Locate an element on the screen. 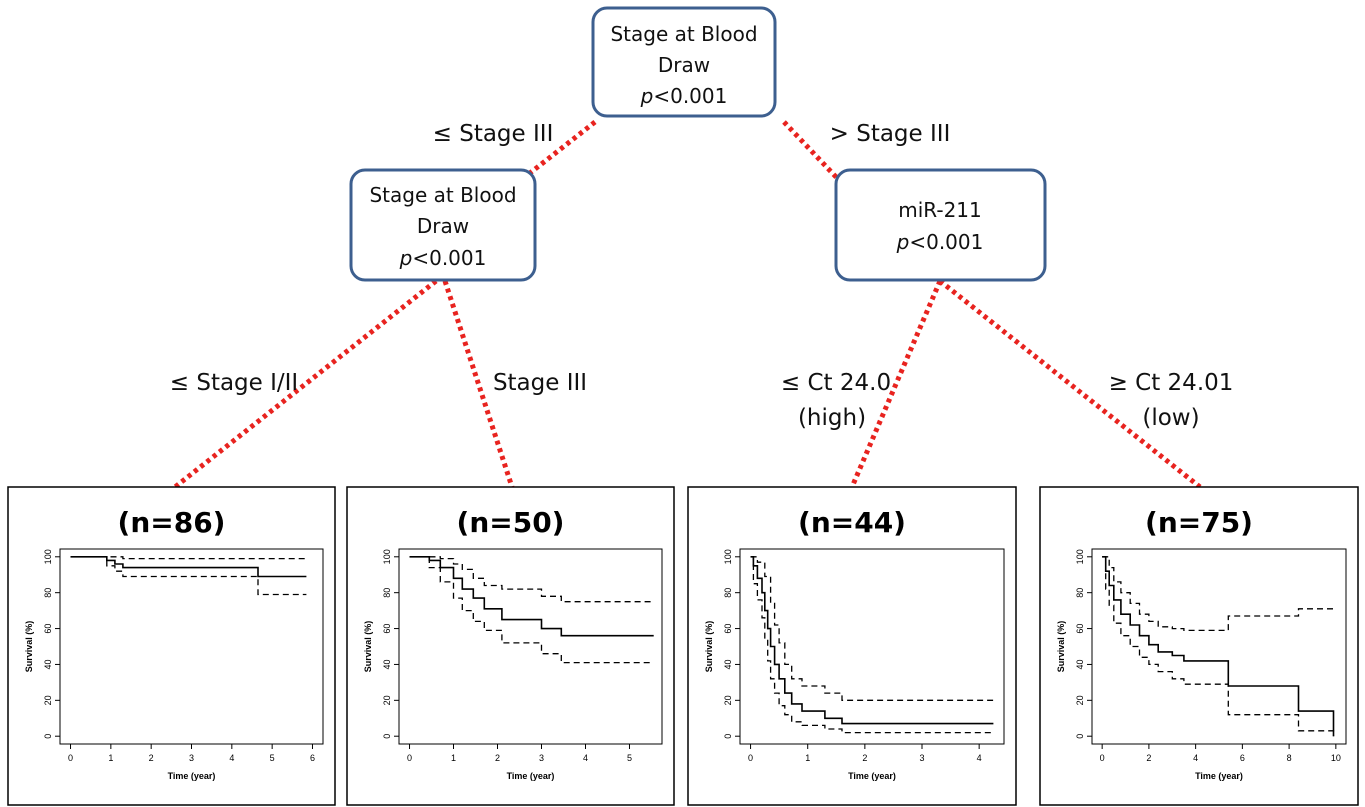 This screenshot has width=1365, height=807. right-node-title: miR-211 is located at coordinates (940, 210).